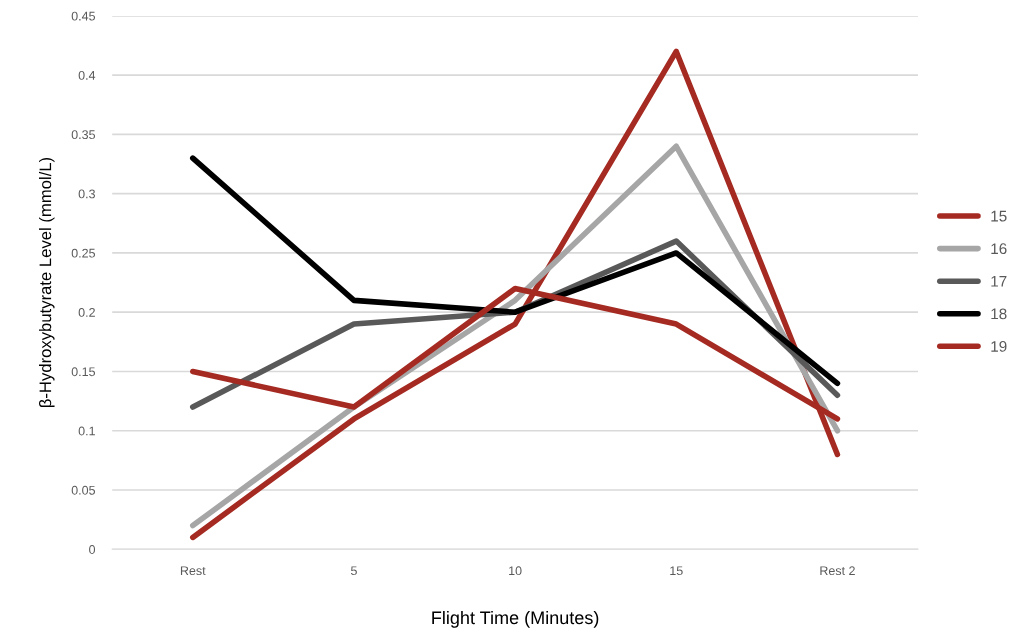 The image size is (1020, 635). I want to click on y-tick-label: 0.45, so click(83, 16).